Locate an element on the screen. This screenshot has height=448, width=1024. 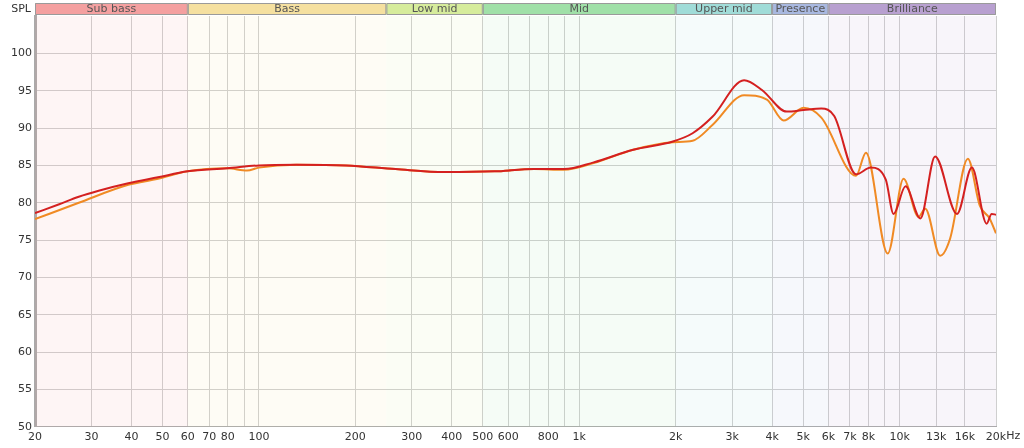
x-tick-label: 20 is located at coordinates (35, 437).